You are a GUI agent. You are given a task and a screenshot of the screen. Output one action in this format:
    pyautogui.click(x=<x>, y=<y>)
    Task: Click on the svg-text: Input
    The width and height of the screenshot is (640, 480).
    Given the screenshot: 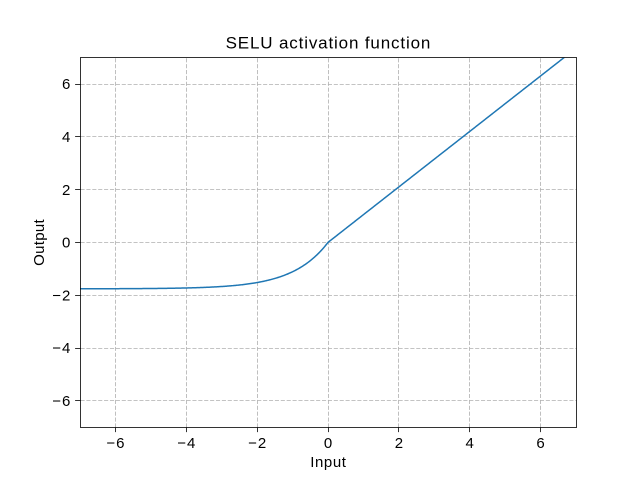 What is the action you would take?
    pyautogui.click(x=328, y=462)
    